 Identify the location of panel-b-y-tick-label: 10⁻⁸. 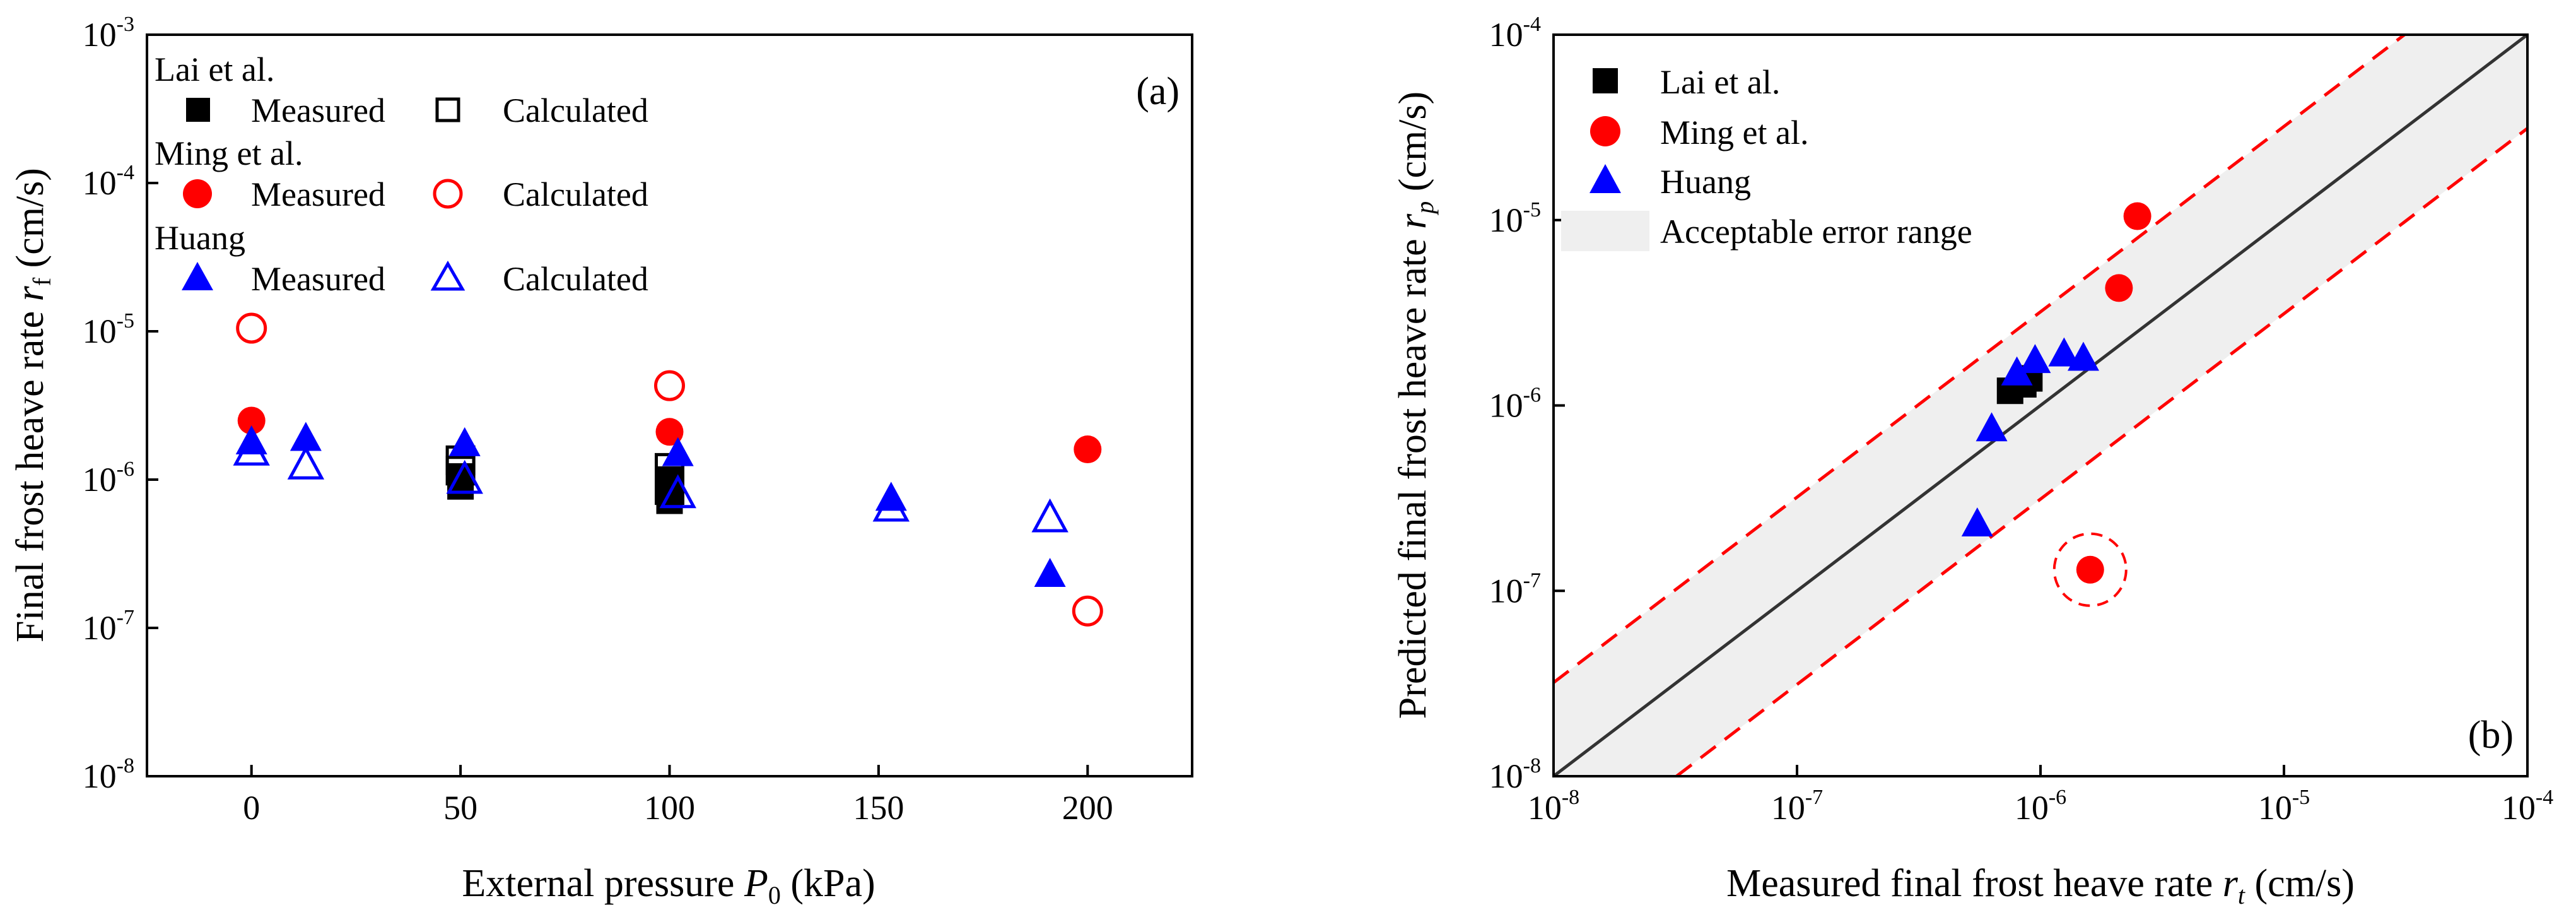
(1515, 774).